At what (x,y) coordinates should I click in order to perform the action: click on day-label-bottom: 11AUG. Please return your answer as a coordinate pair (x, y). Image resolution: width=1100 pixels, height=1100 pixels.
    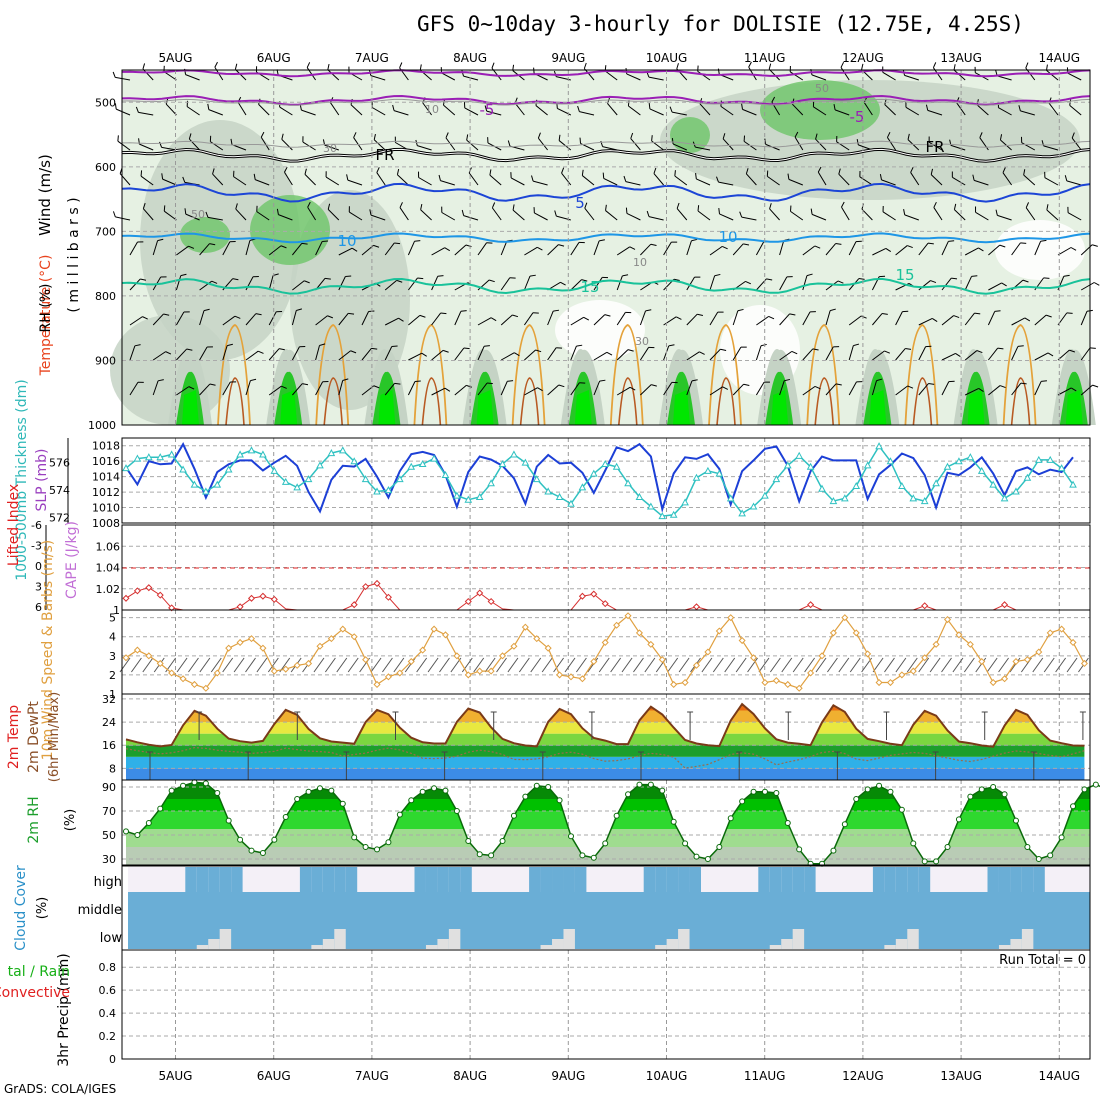
    Looking at the image, I should click on (765, 1076).